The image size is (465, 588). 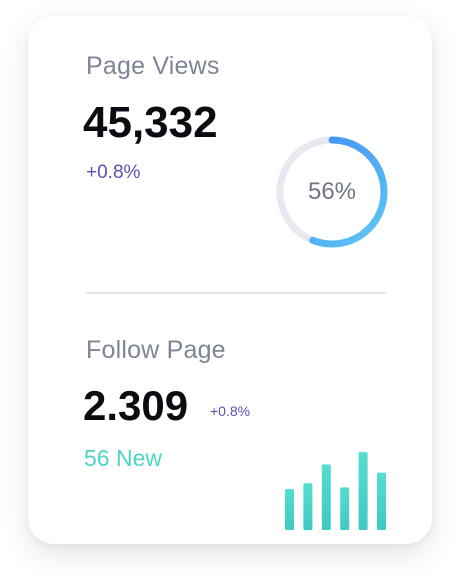 I want to click on progress-percent-label: 56%, so click(x=332, y=191).